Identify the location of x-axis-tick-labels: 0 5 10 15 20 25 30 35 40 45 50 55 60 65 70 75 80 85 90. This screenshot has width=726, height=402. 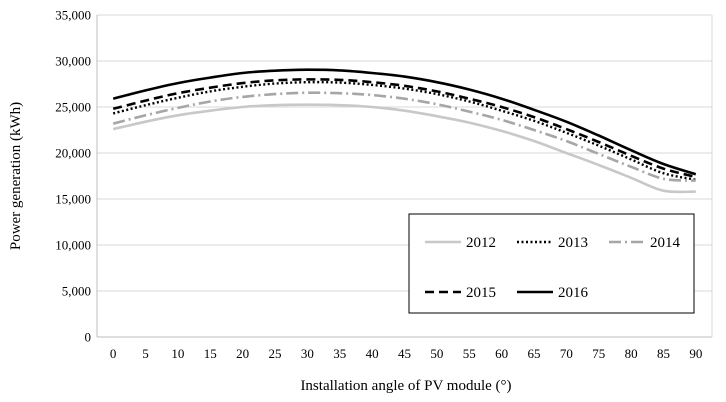
(406, 353).